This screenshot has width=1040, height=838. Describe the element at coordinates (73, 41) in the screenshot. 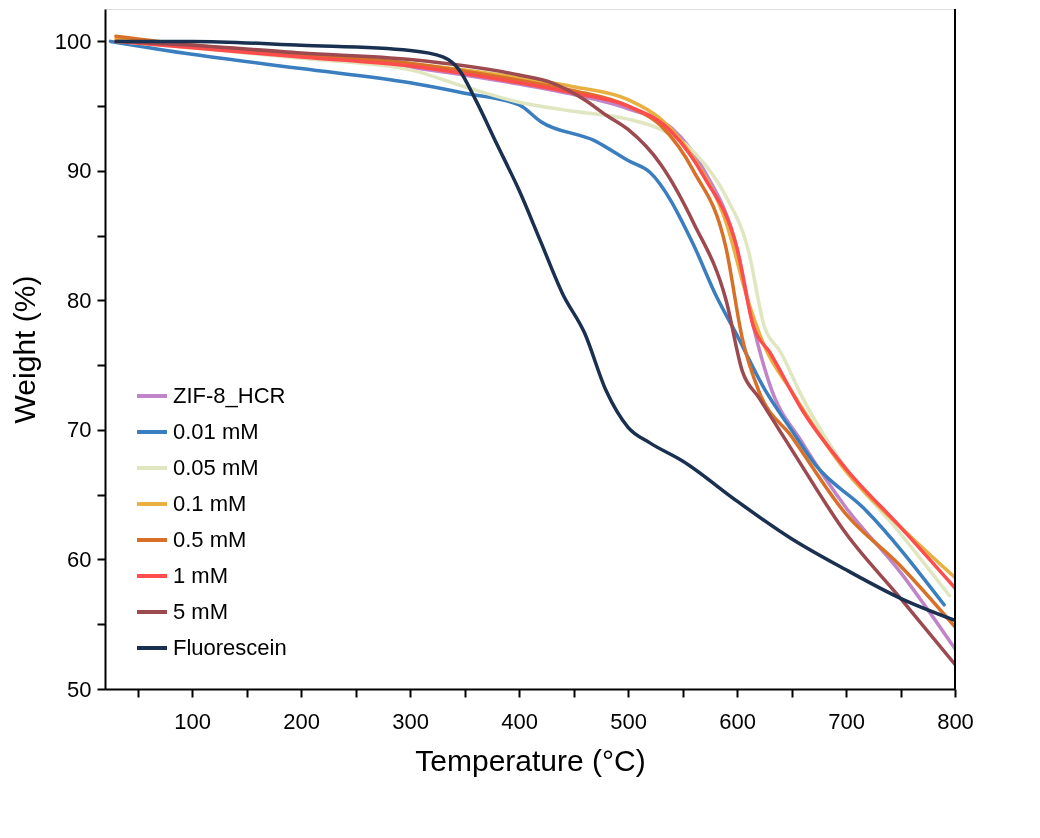

I see `y-tick-label: 100` at that location.